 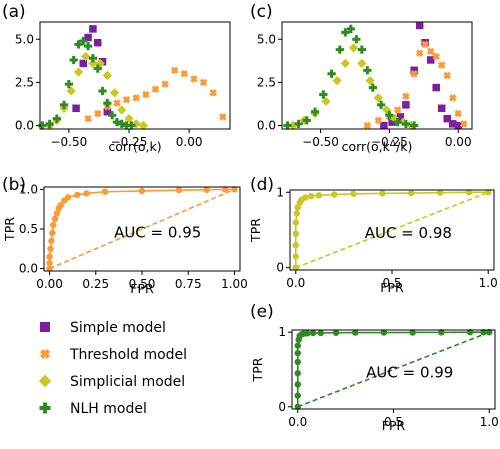 What do you see at coordinates (28, 189) in the screenshot?
I see `y-tick-label: 1.0` at bounding box center [28, 189].